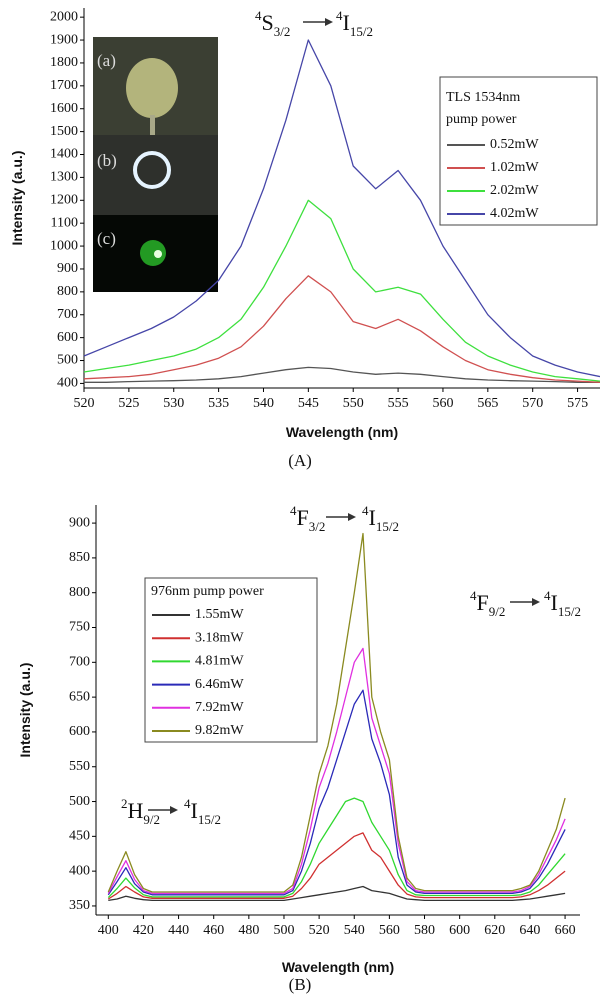 The height and width of the screenshot is (997, 600). I want to click on x-tick-label: 555, so click(398, 403).